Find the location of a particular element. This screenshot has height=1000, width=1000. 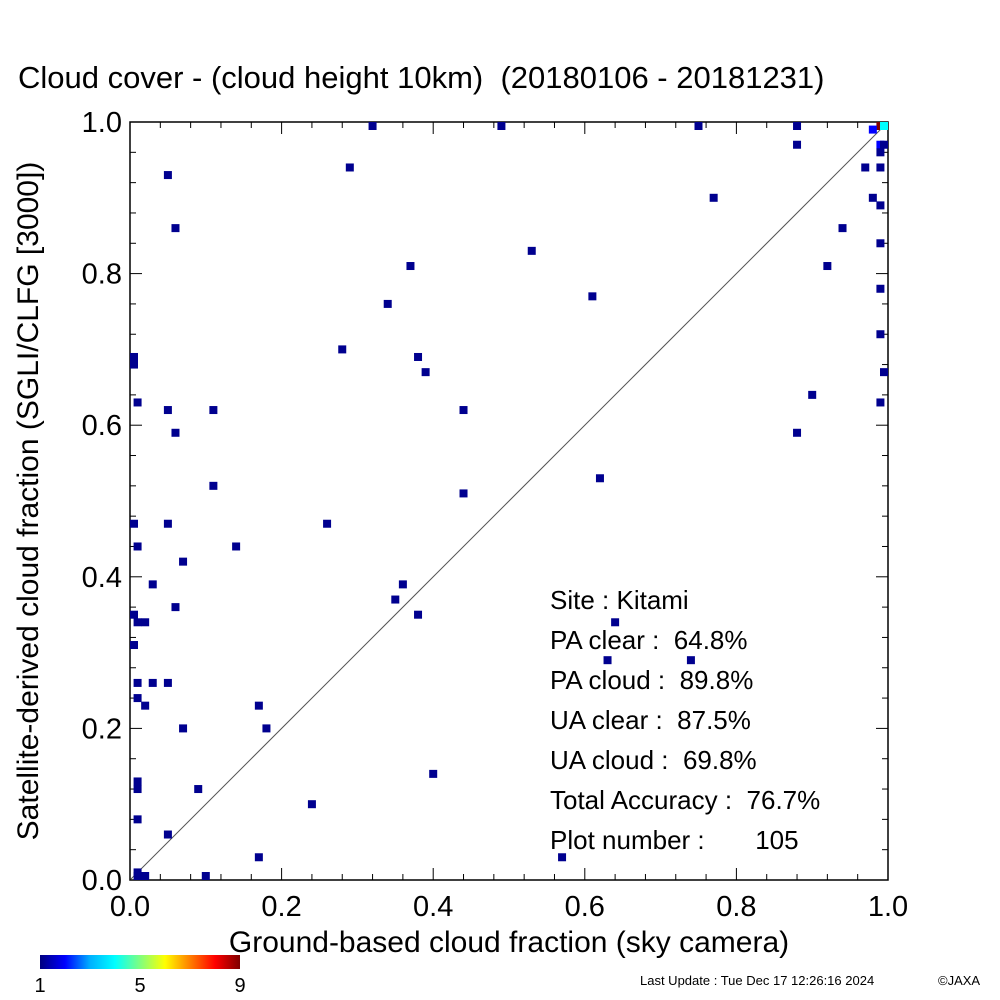

x-axis-label: Ground-based cloud fraction (sky camera) is located at coordinates (509, 942).